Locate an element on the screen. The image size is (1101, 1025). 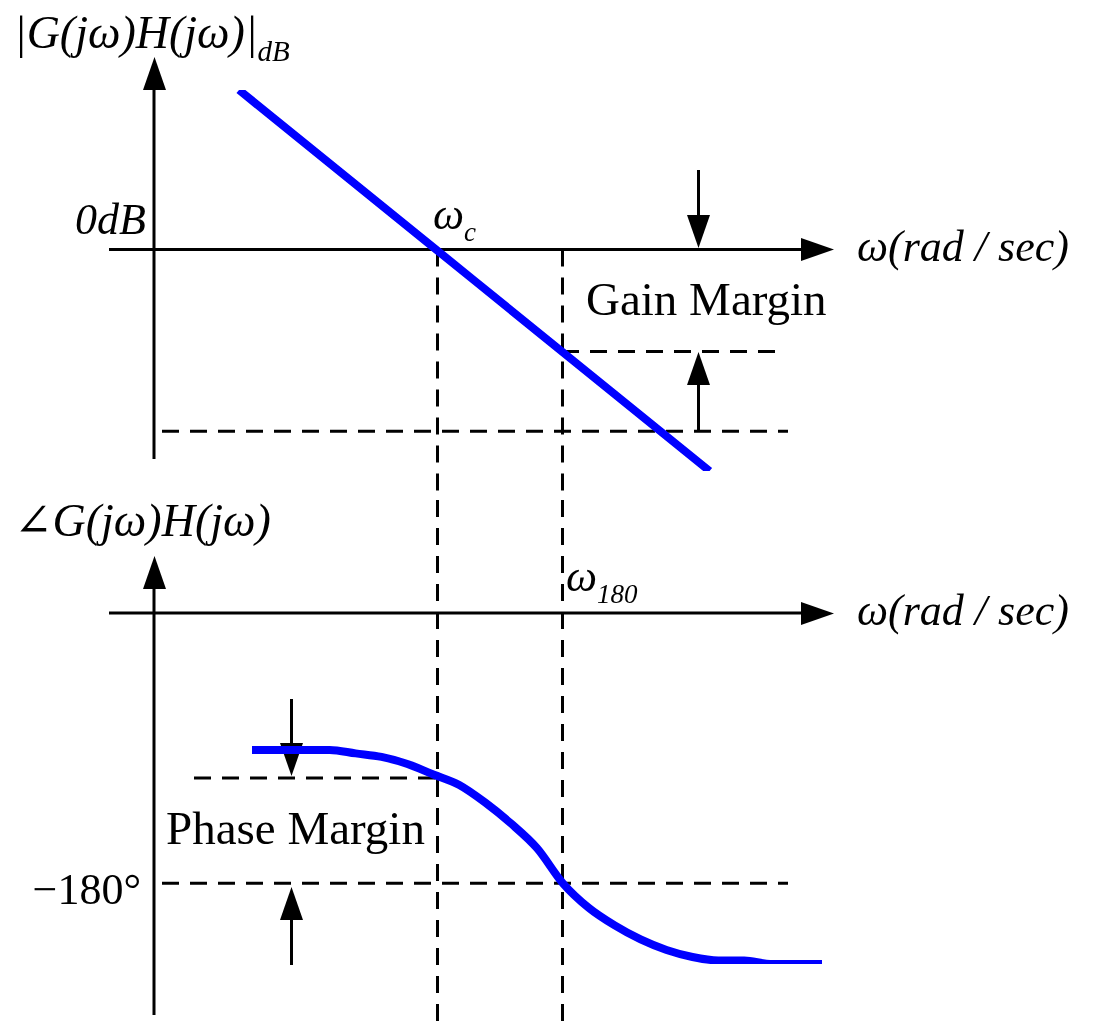
annotation: Phase Margin is located at coordinates (295, 828).